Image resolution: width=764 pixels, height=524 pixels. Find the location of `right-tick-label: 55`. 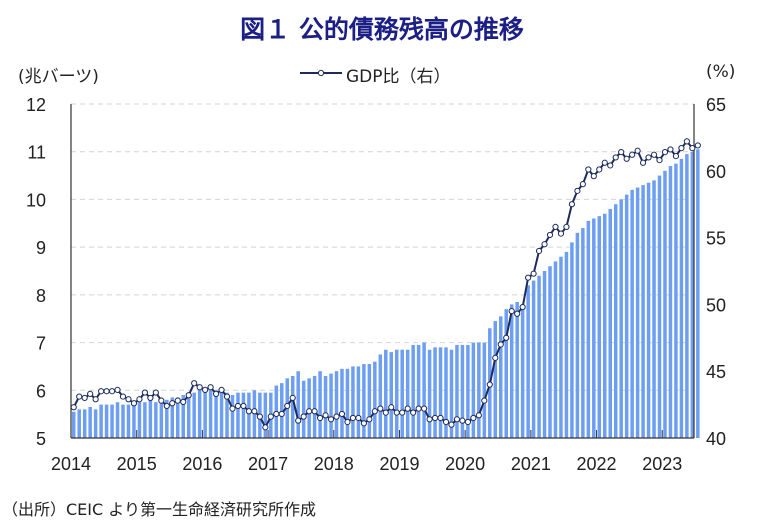

right-tick-label: 55 is located at coordinates (716, 239).